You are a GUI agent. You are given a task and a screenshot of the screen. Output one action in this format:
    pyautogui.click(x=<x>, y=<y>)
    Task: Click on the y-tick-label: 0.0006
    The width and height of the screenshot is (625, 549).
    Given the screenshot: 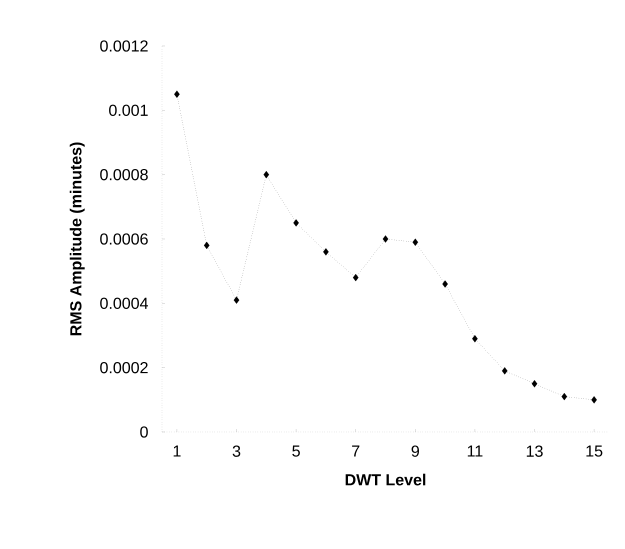 What is the action you would take?
    pyautogui.click(x=124, y=239)
    